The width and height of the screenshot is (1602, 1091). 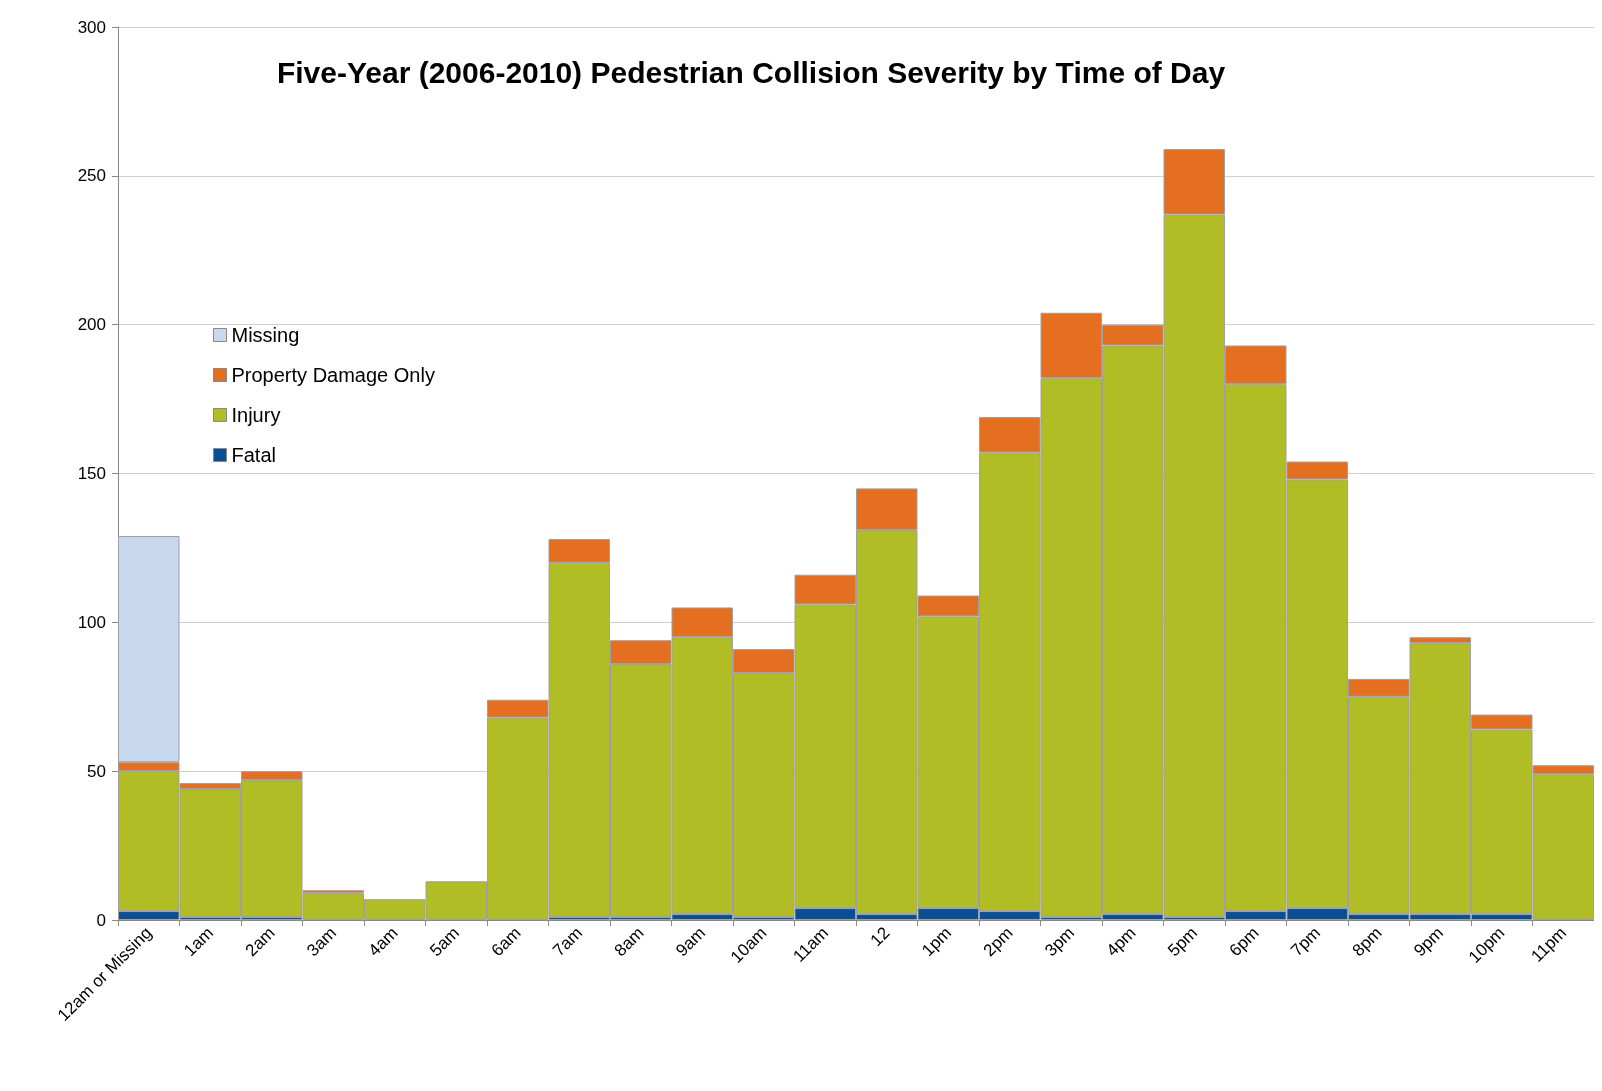 I want to click on x-tick-label: 8pm, so click(x=1367, y=942).